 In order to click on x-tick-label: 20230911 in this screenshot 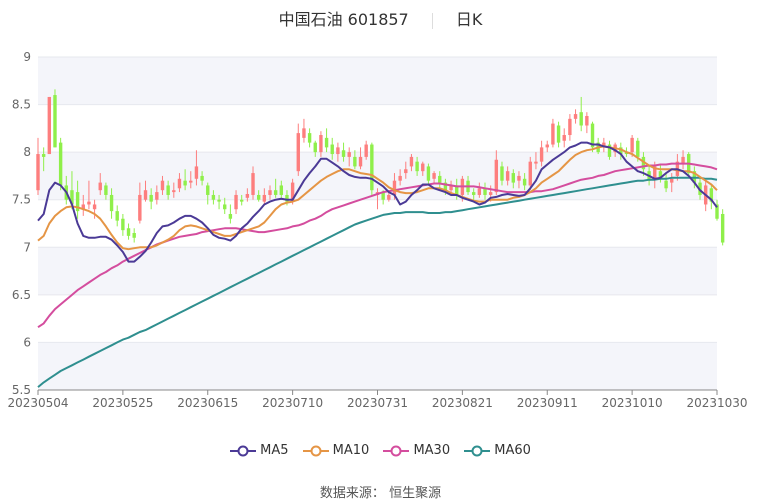, I will do `click(547, 403)`.